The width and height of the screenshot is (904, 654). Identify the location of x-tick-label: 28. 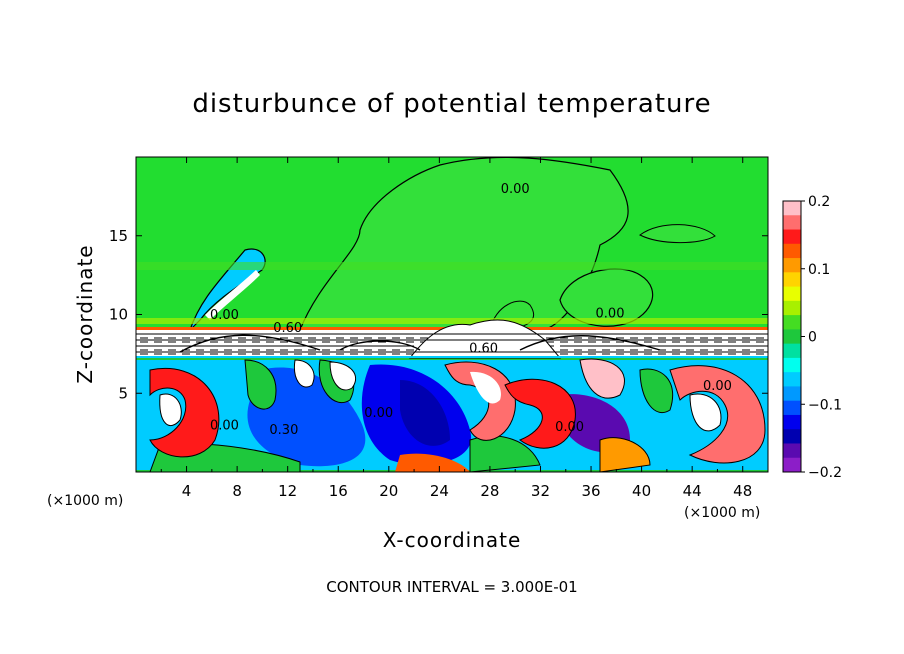
(489, 491).